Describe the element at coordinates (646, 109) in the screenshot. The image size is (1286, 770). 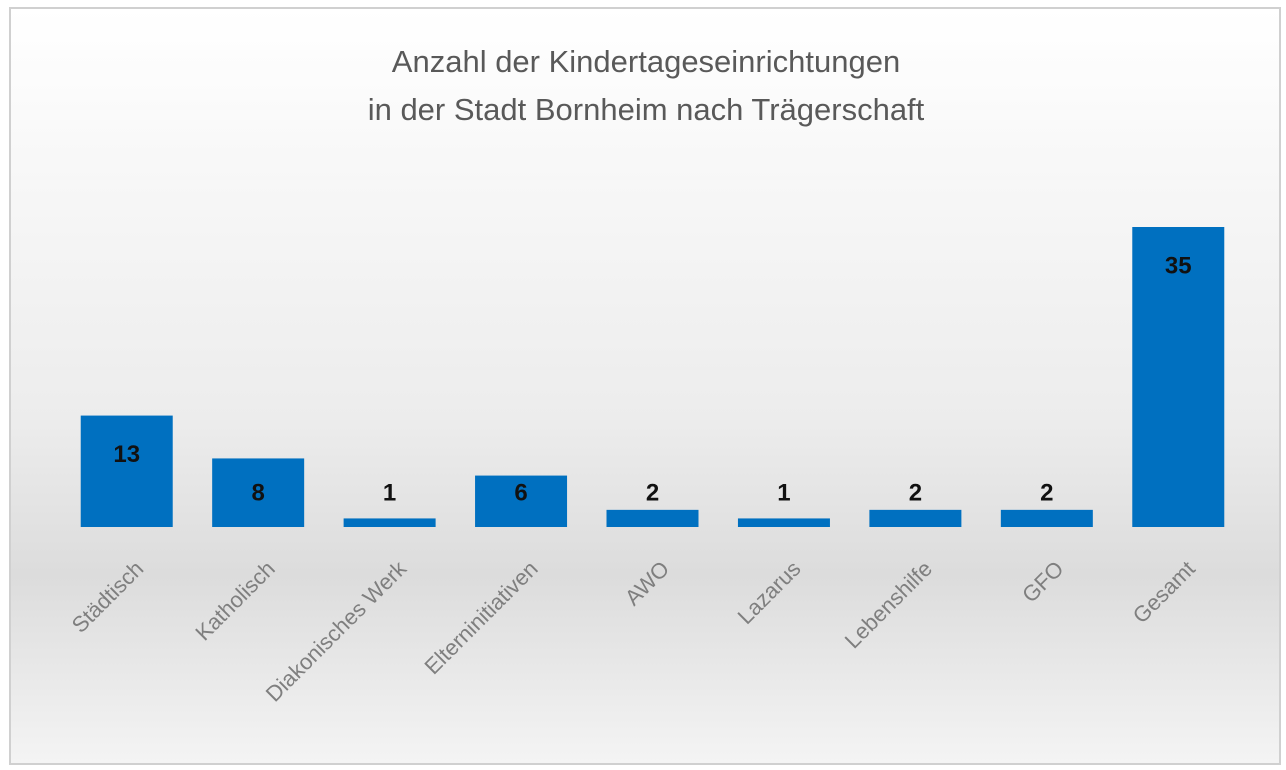
I see `chart-title: in der Stadt Bornheim nach Trägerschaft` at that location.